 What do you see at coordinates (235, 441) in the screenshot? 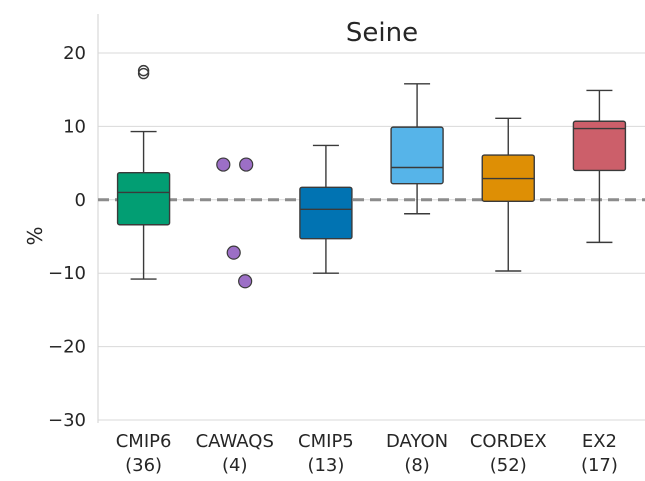
I see `x-tick-label: CAWAQS` at bounding box center [235, 441].